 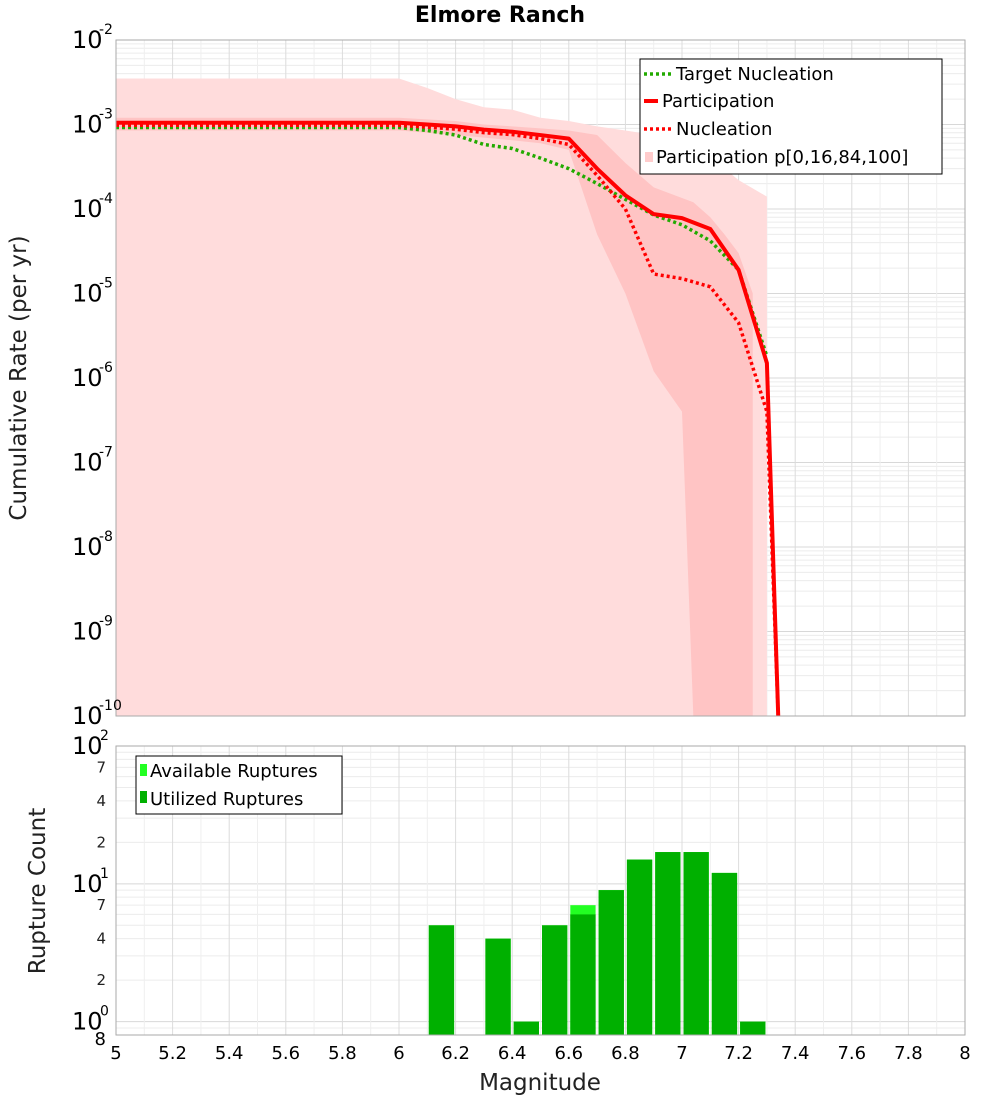 I want to click on legend-available-swatch, so click(x=143, y=770).